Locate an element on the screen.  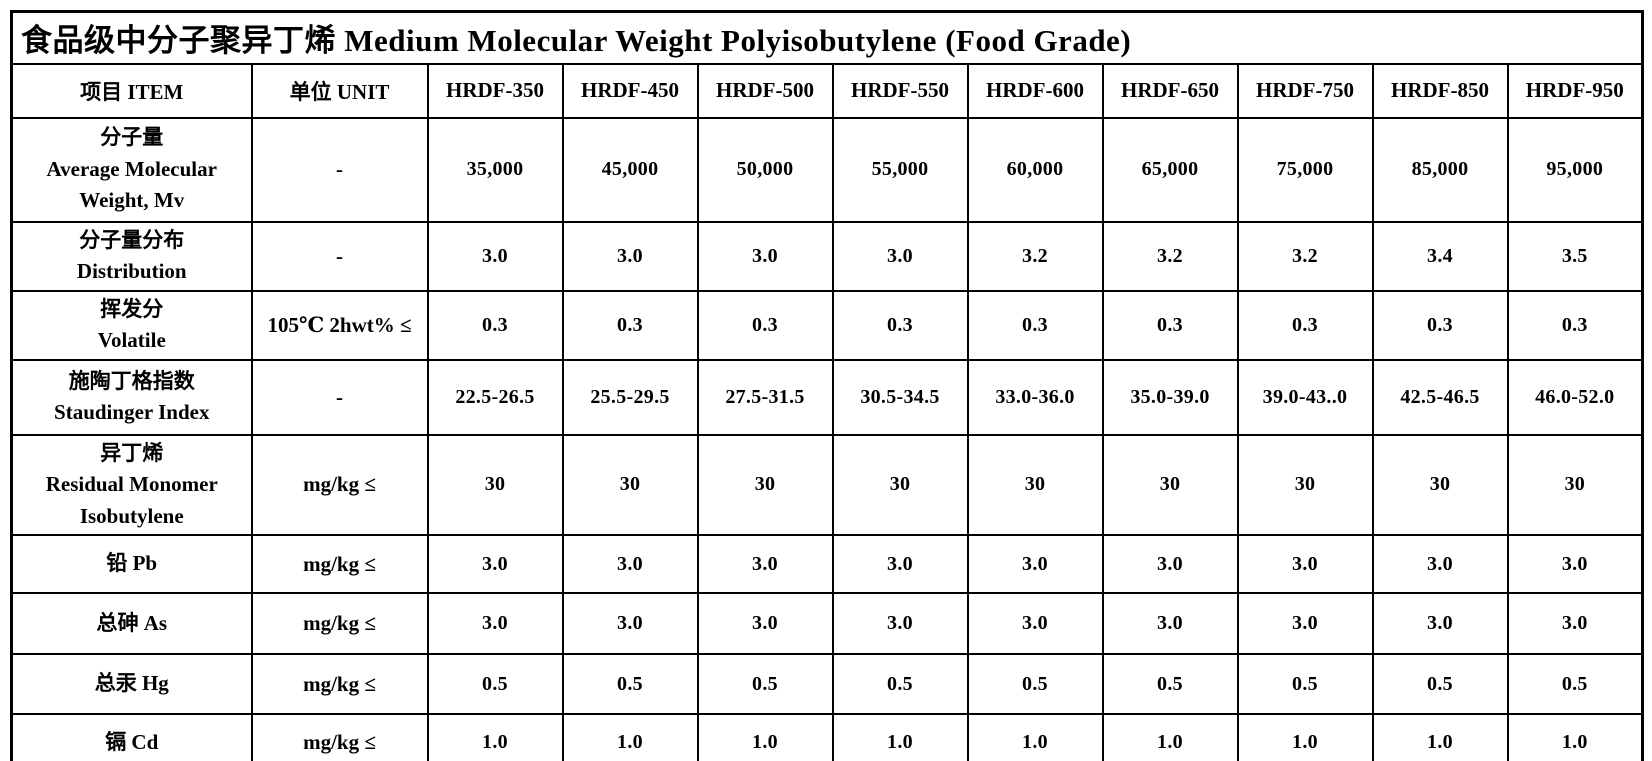
item-line: Weight, Mv is located at coordinates (132, 200).